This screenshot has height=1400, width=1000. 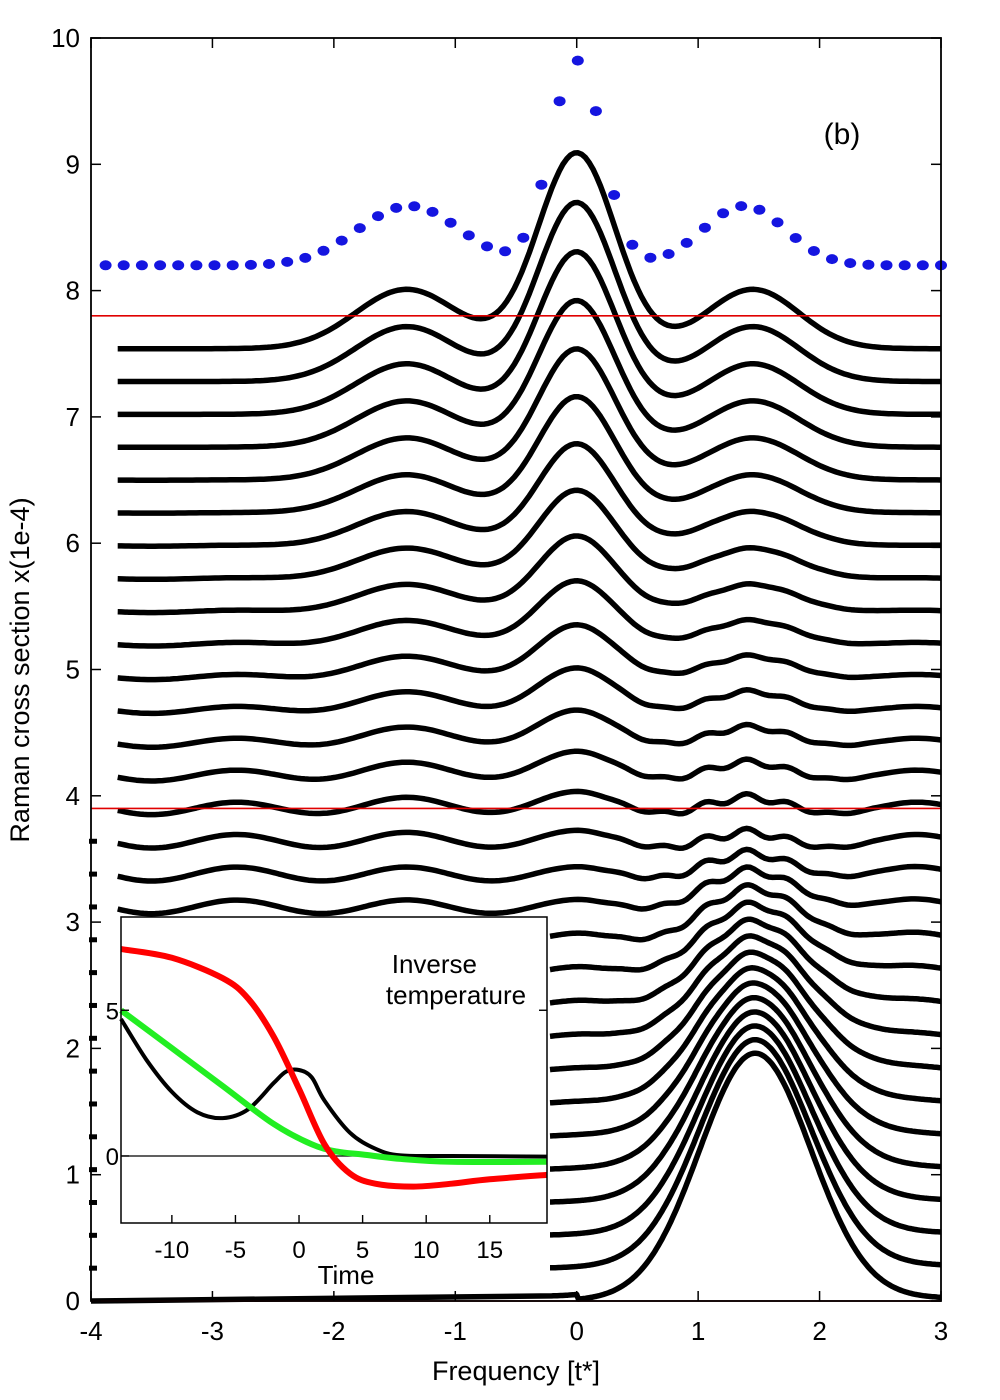 What do you see at coordinates (73, 670) in the screenshot?
I see `y-tick-label: 5` at bounding box center [73, 670].